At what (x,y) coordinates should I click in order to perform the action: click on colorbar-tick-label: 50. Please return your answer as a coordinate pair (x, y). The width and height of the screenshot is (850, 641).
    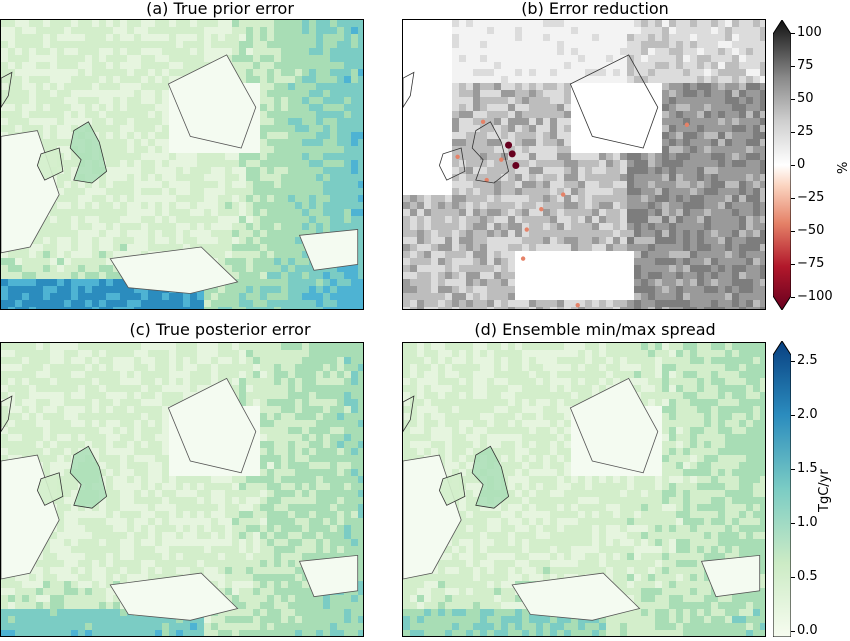
    Looking at the image, I should click on (805, 98).